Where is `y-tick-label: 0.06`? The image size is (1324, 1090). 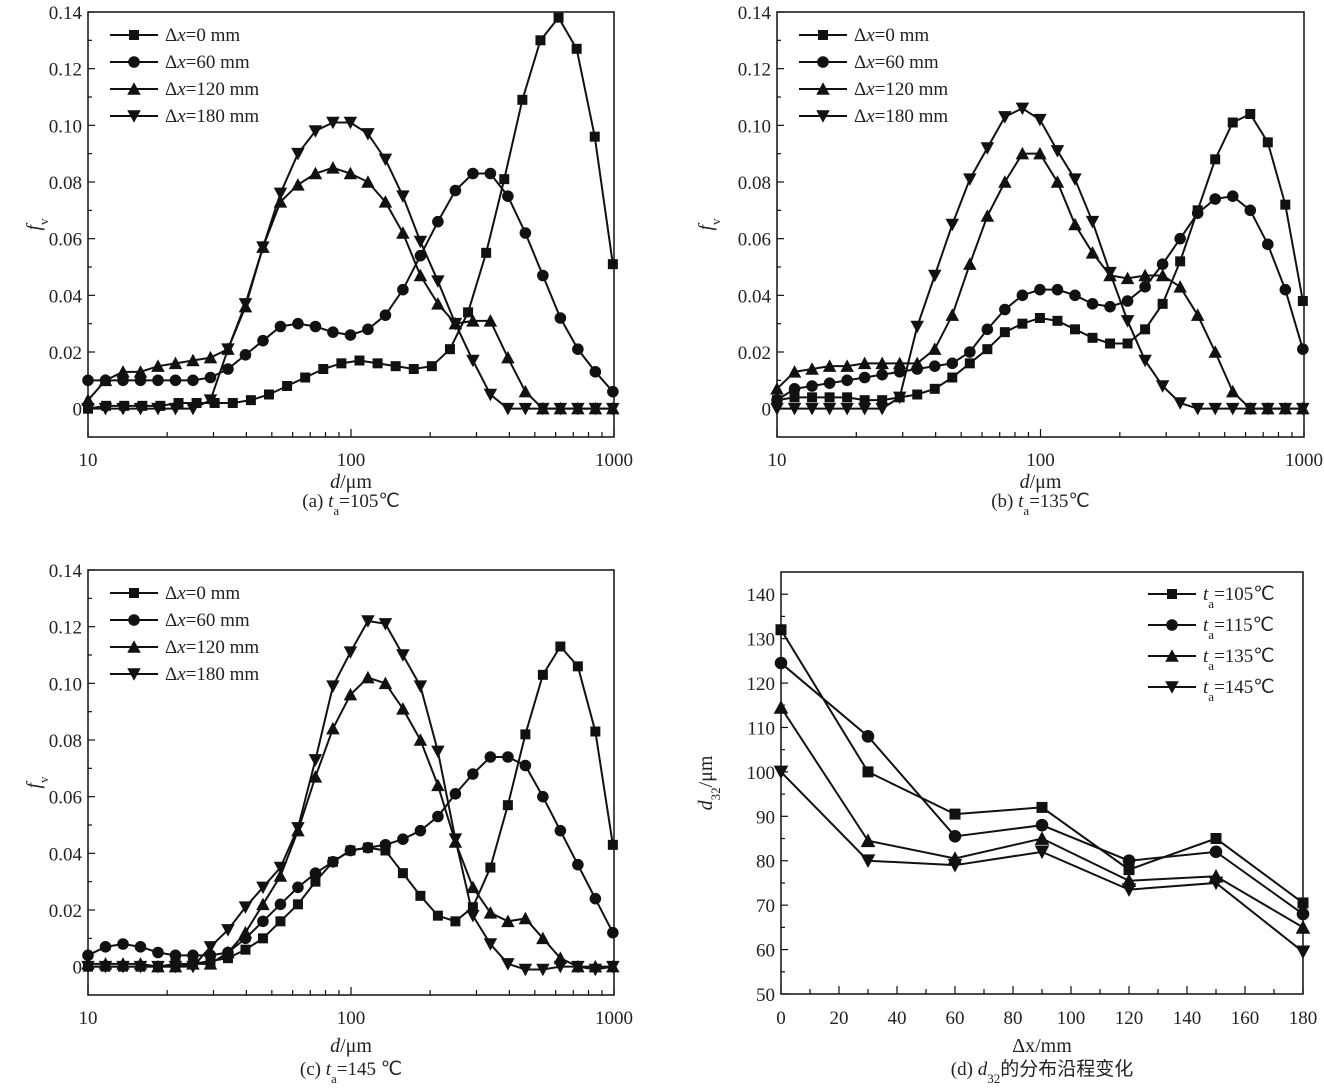 y-tick-label: 0.06 is located at coordinates (65, 798).